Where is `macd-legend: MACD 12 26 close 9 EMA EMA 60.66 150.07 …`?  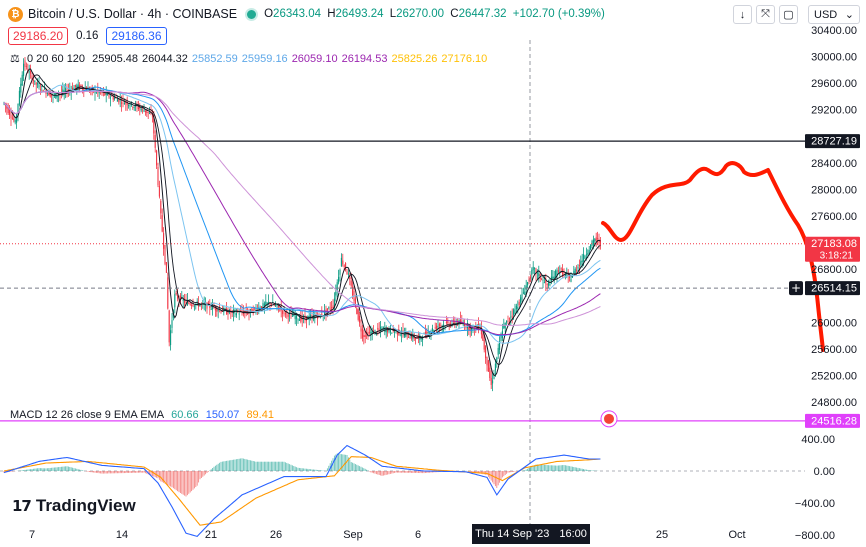 macd-legend: MACD 12 26 close 9 EMA EMA 60.66 150.07 … is located at coordinates (144, 415).